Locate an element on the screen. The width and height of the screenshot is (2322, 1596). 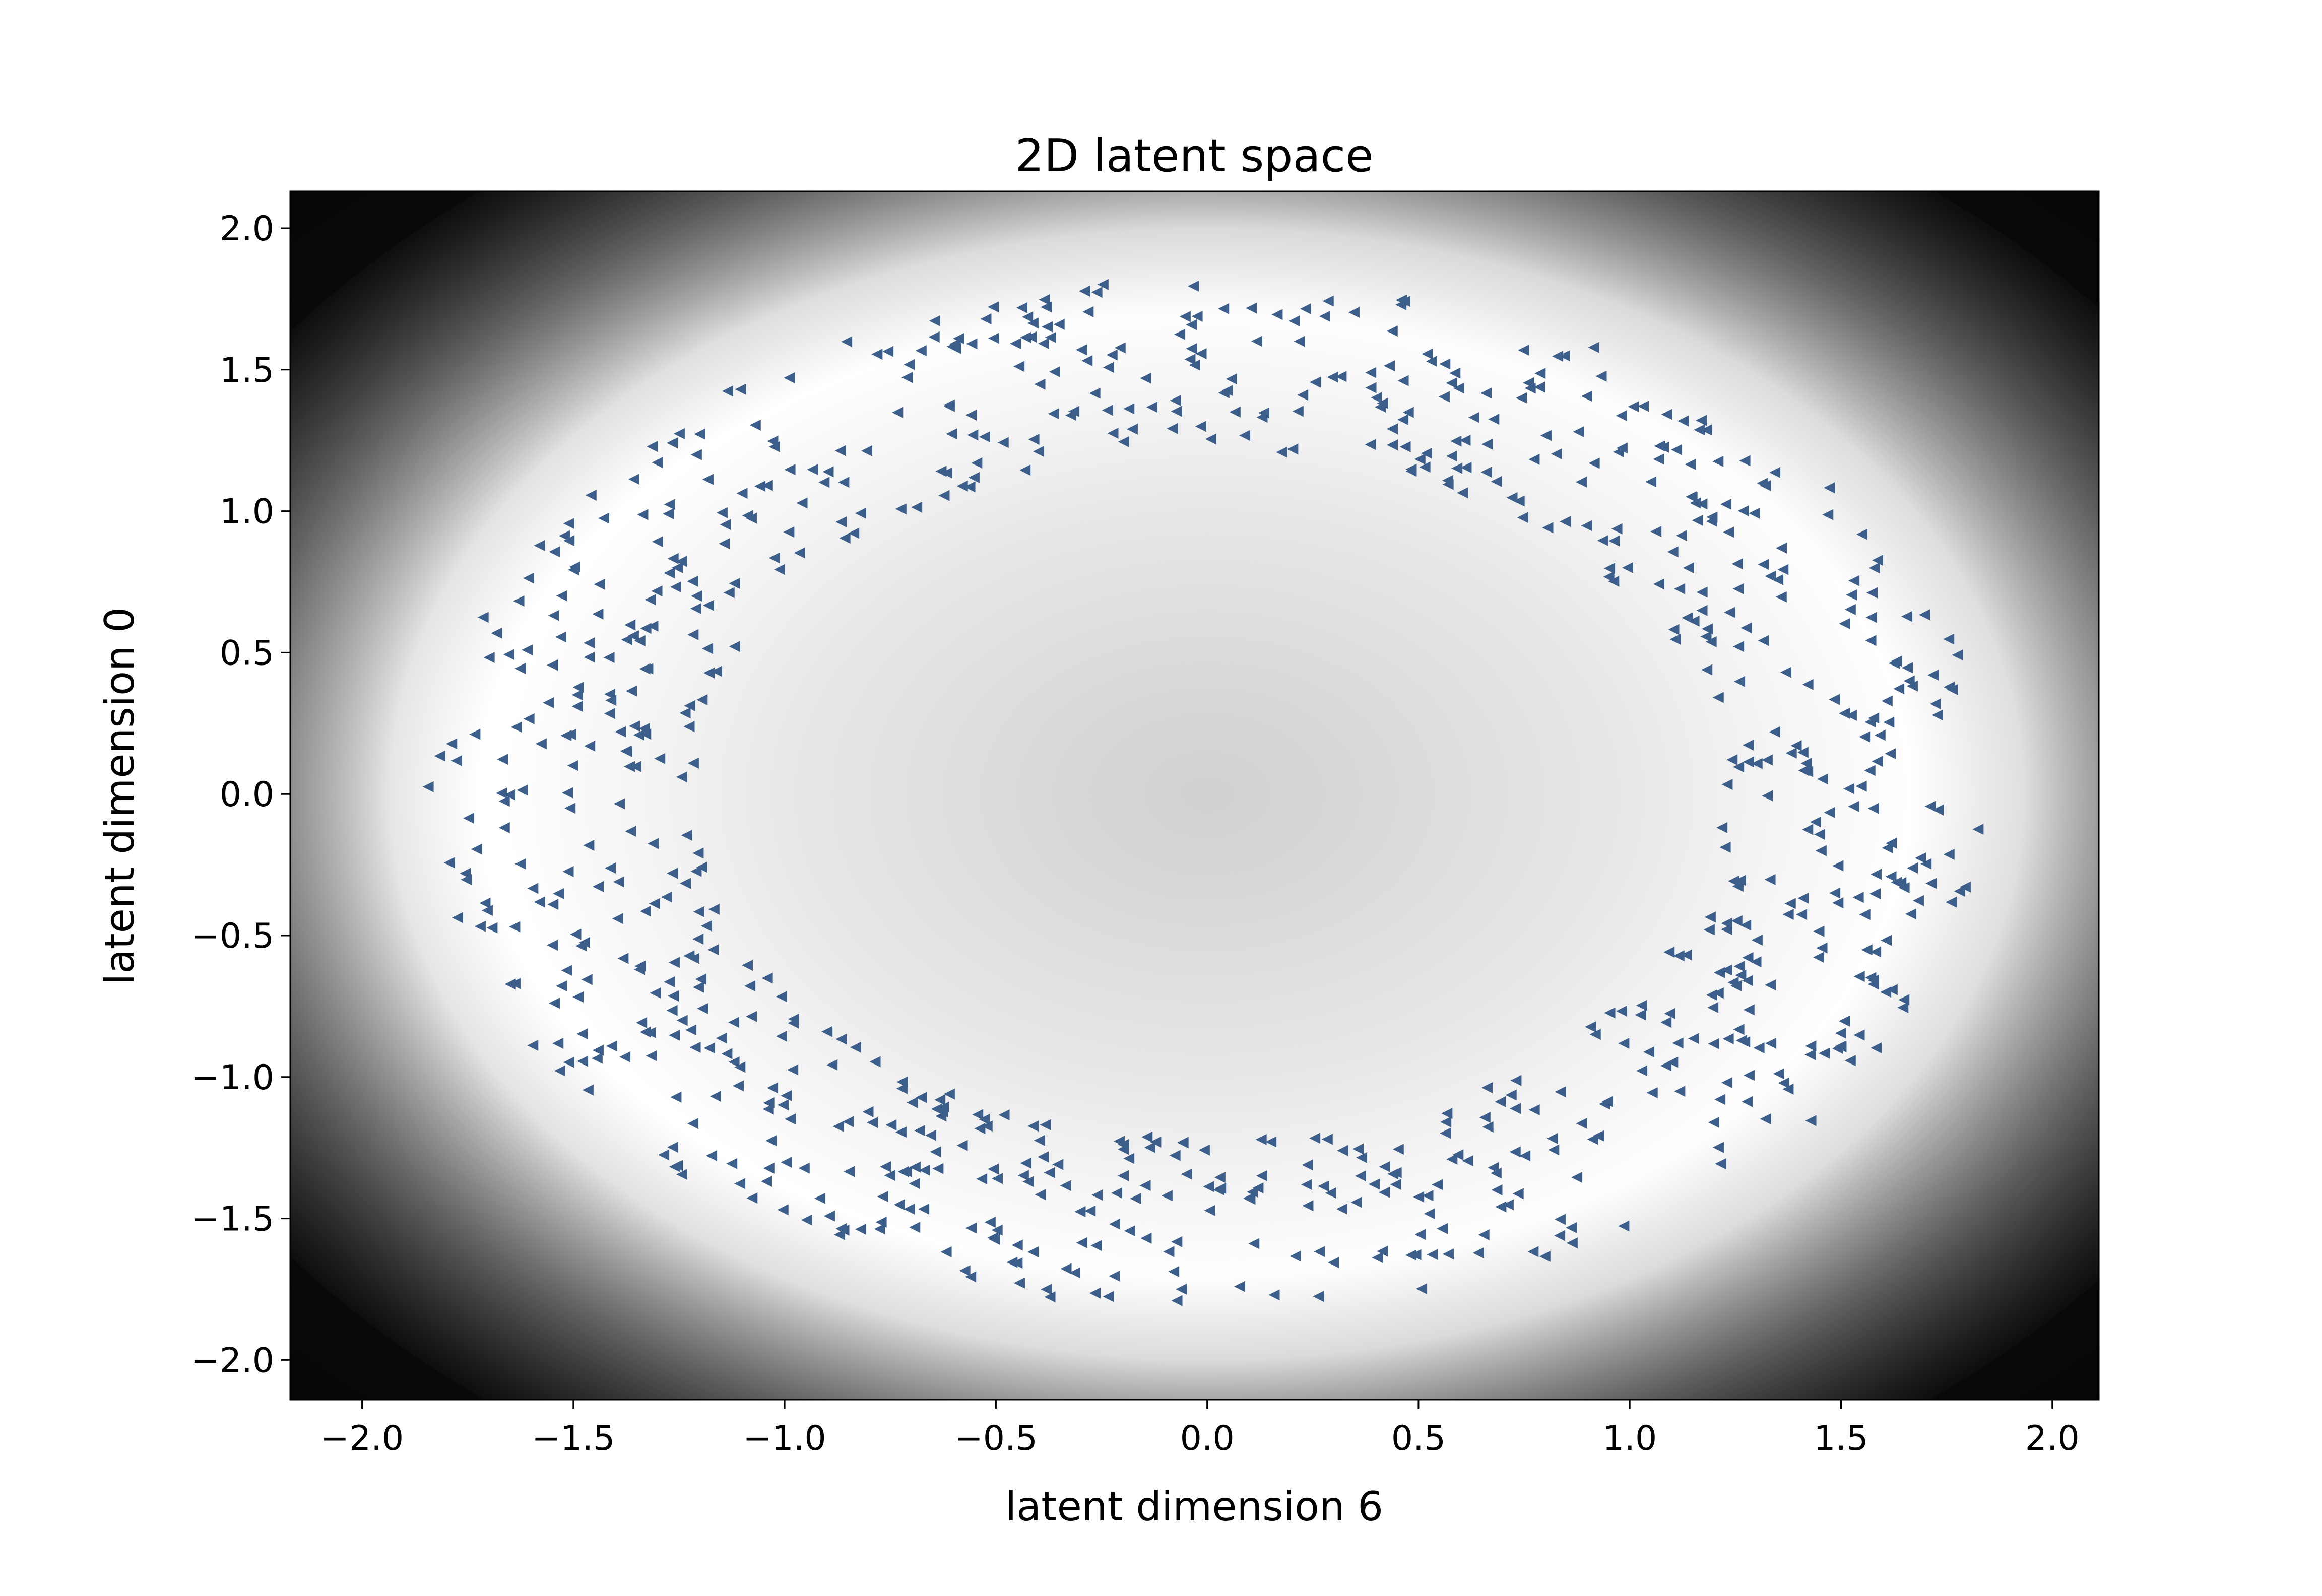
y-tick-label: −1.0 is located at coordinates (232, 1078).